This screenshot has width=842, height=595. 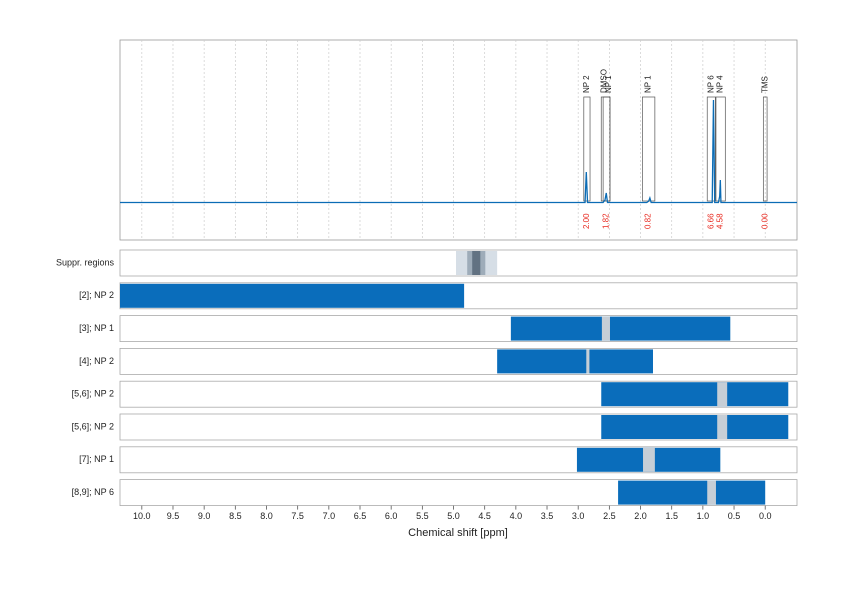 I want to click on row-label: [3]; NP 1, so click(x=96, y=328).